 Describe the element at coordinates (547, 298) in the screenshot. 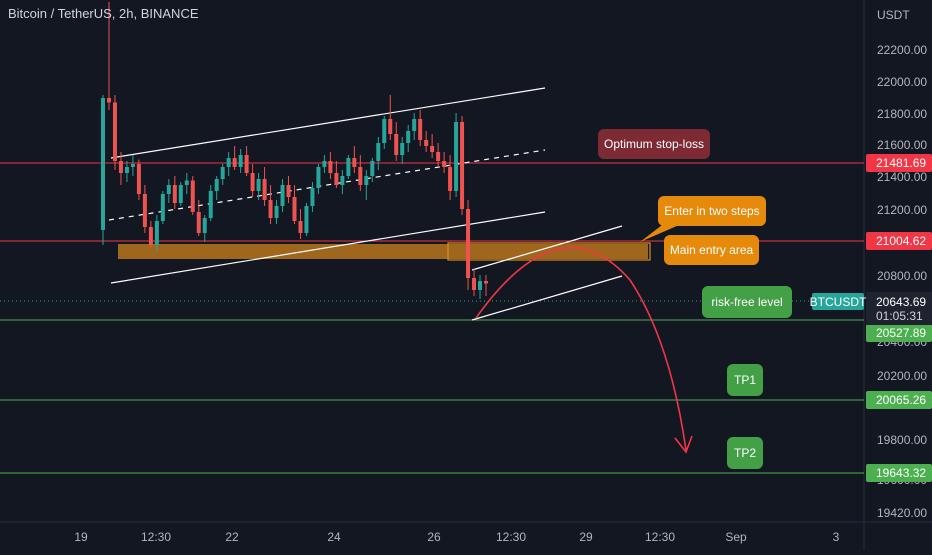

I see `new-channel-lower-line` at that location.